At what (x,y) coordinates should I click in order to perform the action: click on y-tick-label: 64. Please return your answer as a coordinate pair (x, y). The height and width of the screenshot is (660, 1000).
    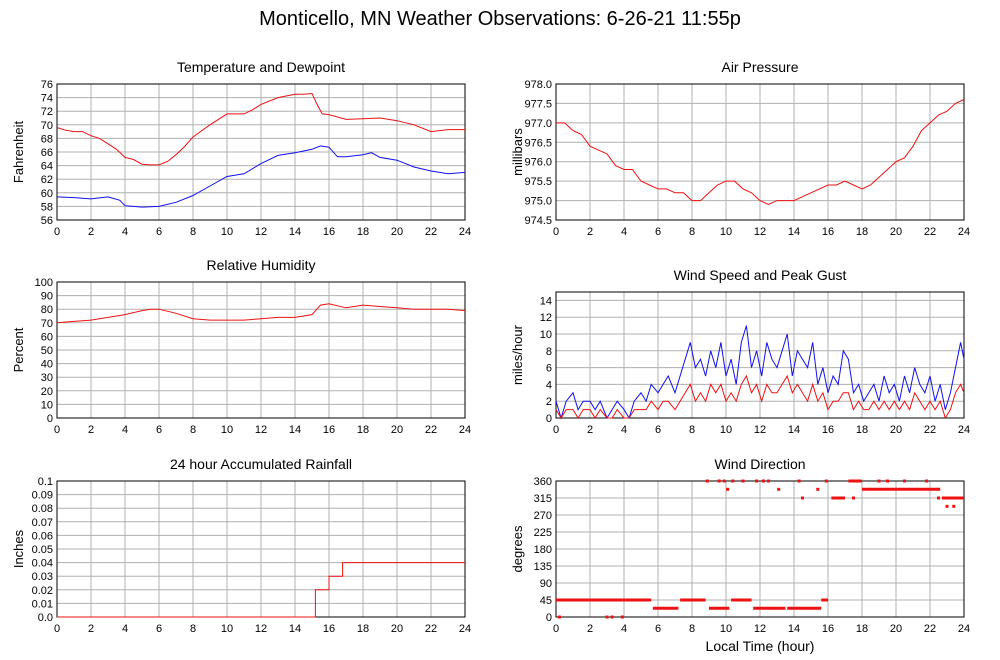
    Looking at the image, I should click on (47, 167).